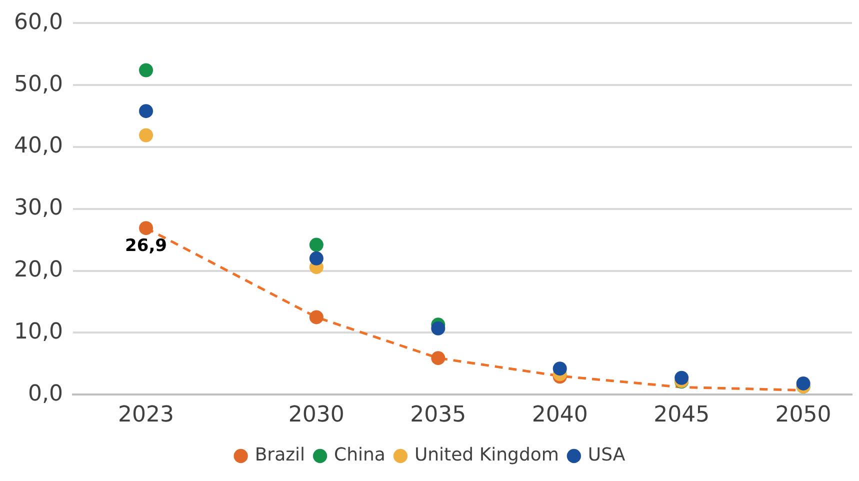  What do you see at coordinates (146, 246) in the screenshot?
I see `data-label: 26,9` at bounding box center [146, 246].